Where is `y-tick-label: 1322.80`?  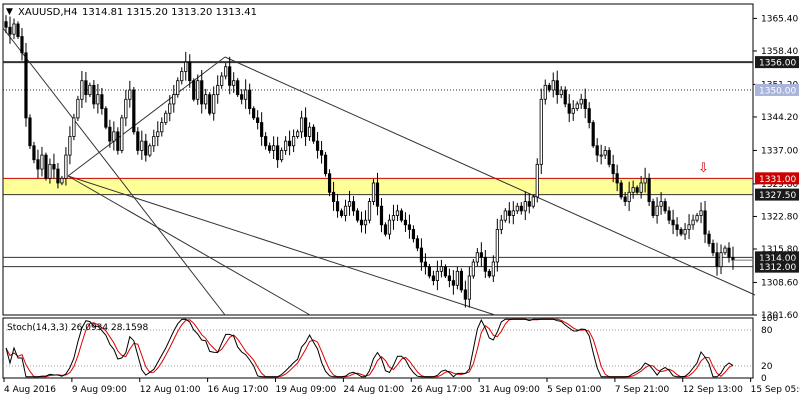
y-tick-label: 1322.80 is located at coordinates (779, 217).